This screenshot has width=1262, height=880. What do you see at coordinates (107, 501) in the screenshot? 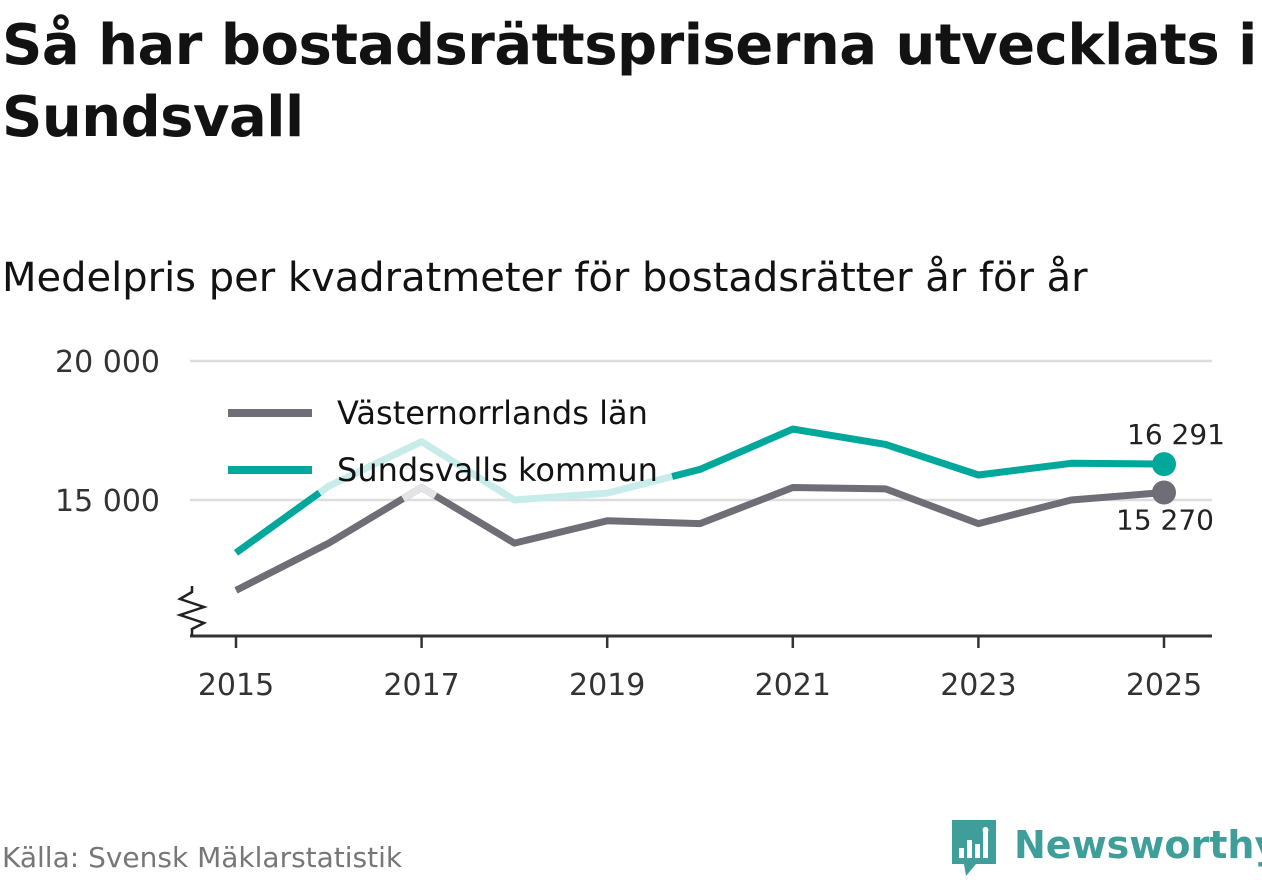
I see `y-tick-label: 15 000` at bounding box center [107, 501].